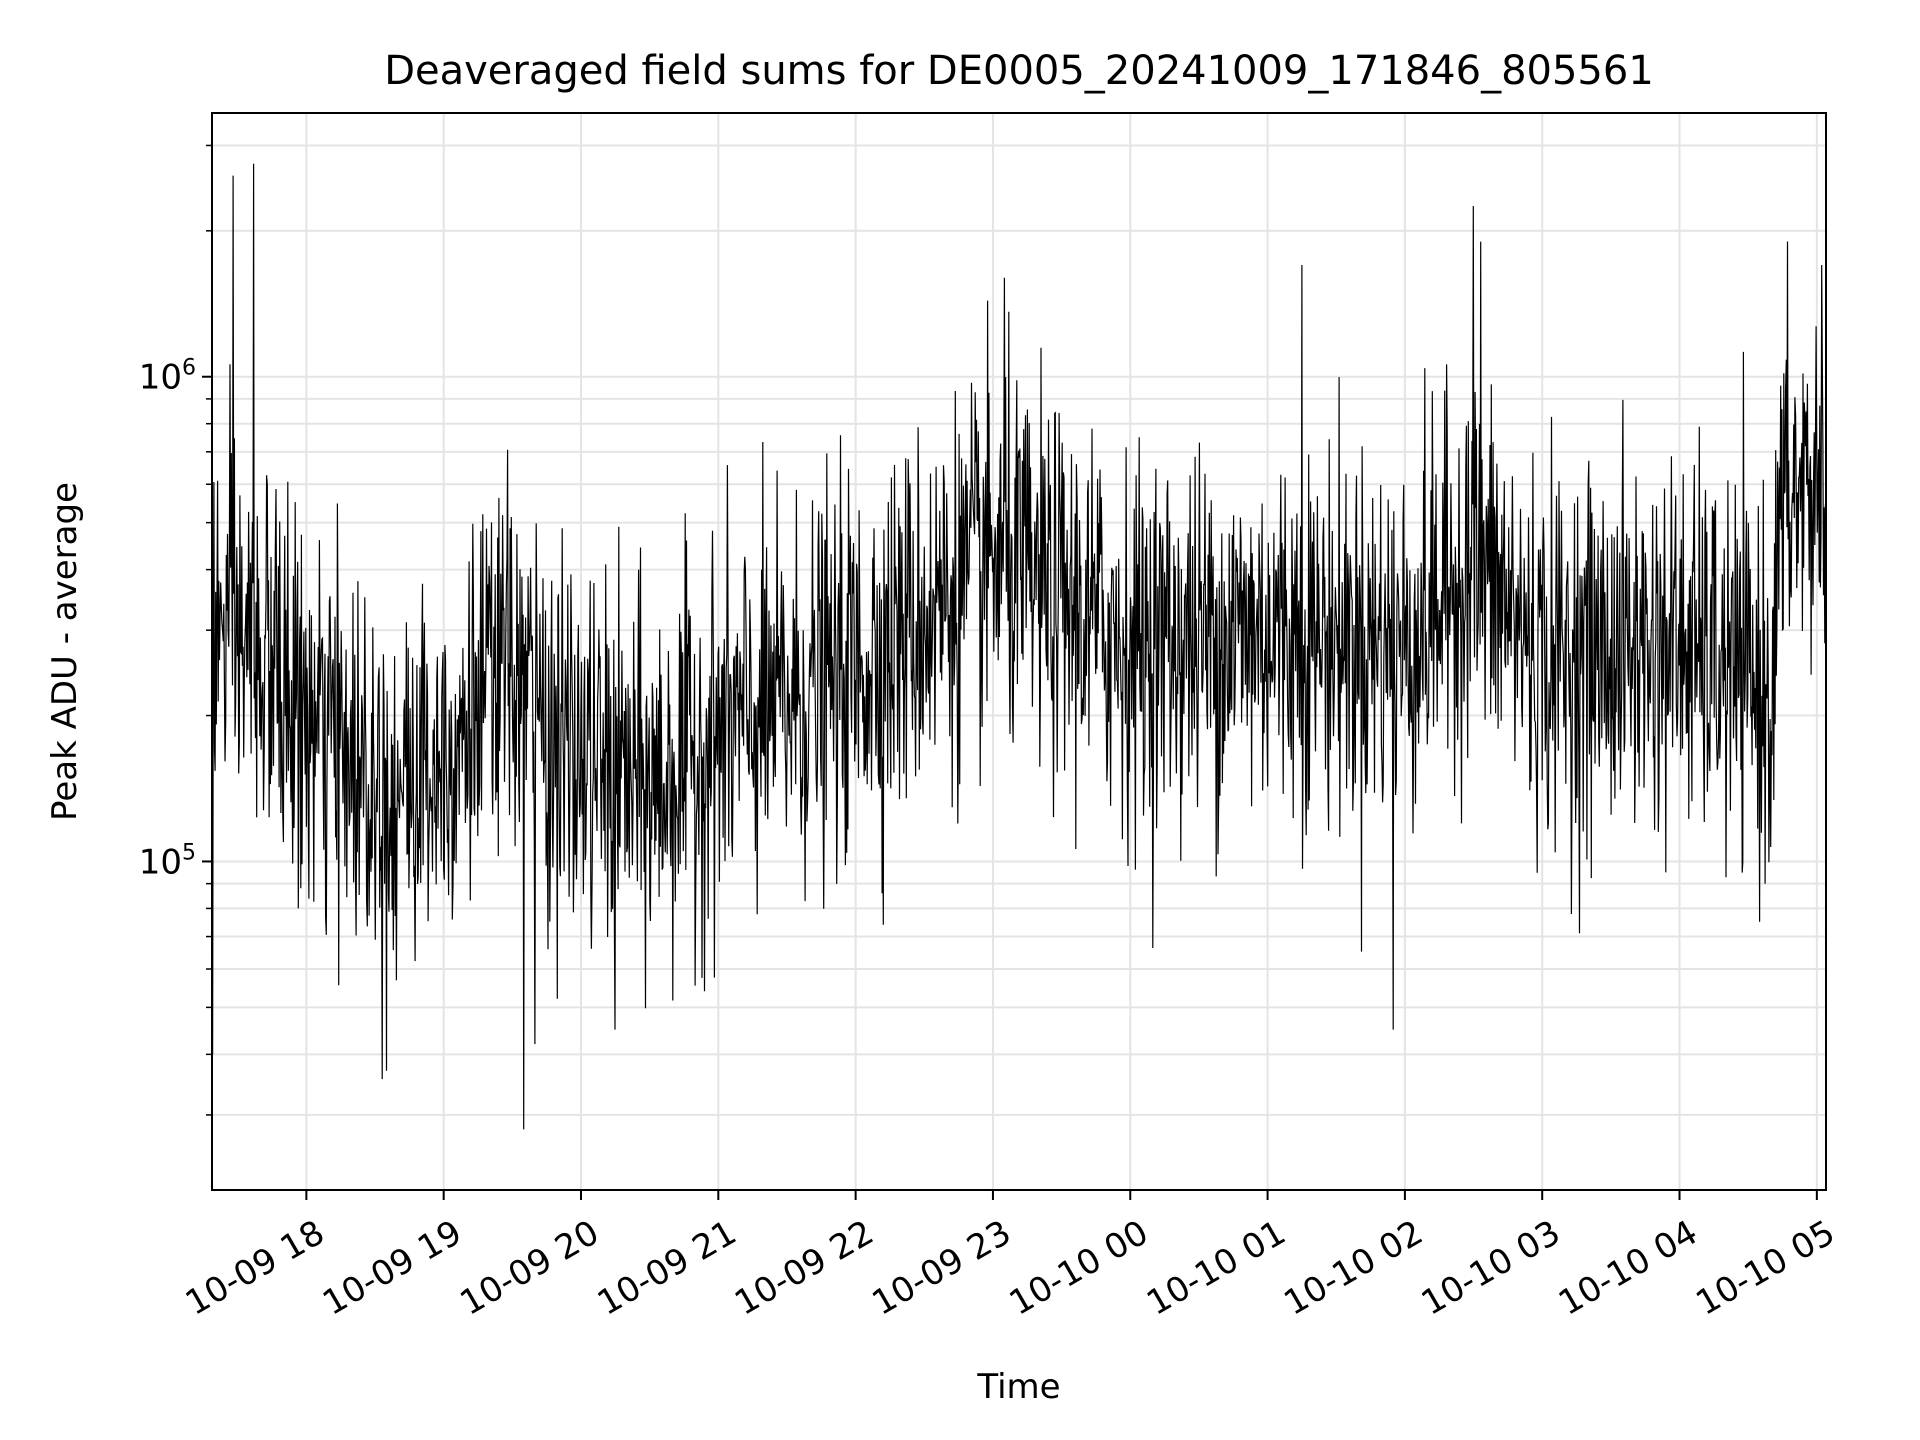  What do you see at coordinates (167, 377) in the screenshot?
I see `y-tick-label: 106` at bounding box center [167, 377].